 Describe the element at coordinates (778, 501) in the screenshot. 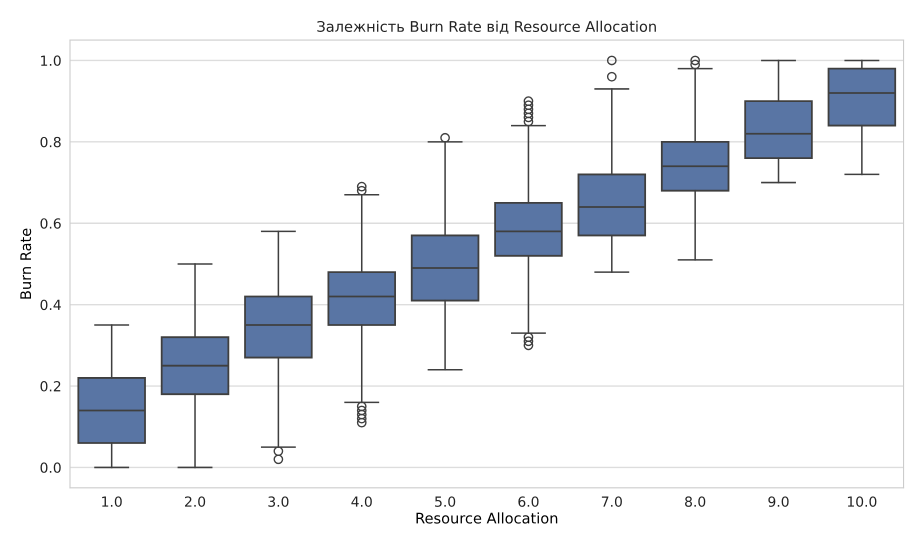

I see `x-tick-label: 9.0` at that location.